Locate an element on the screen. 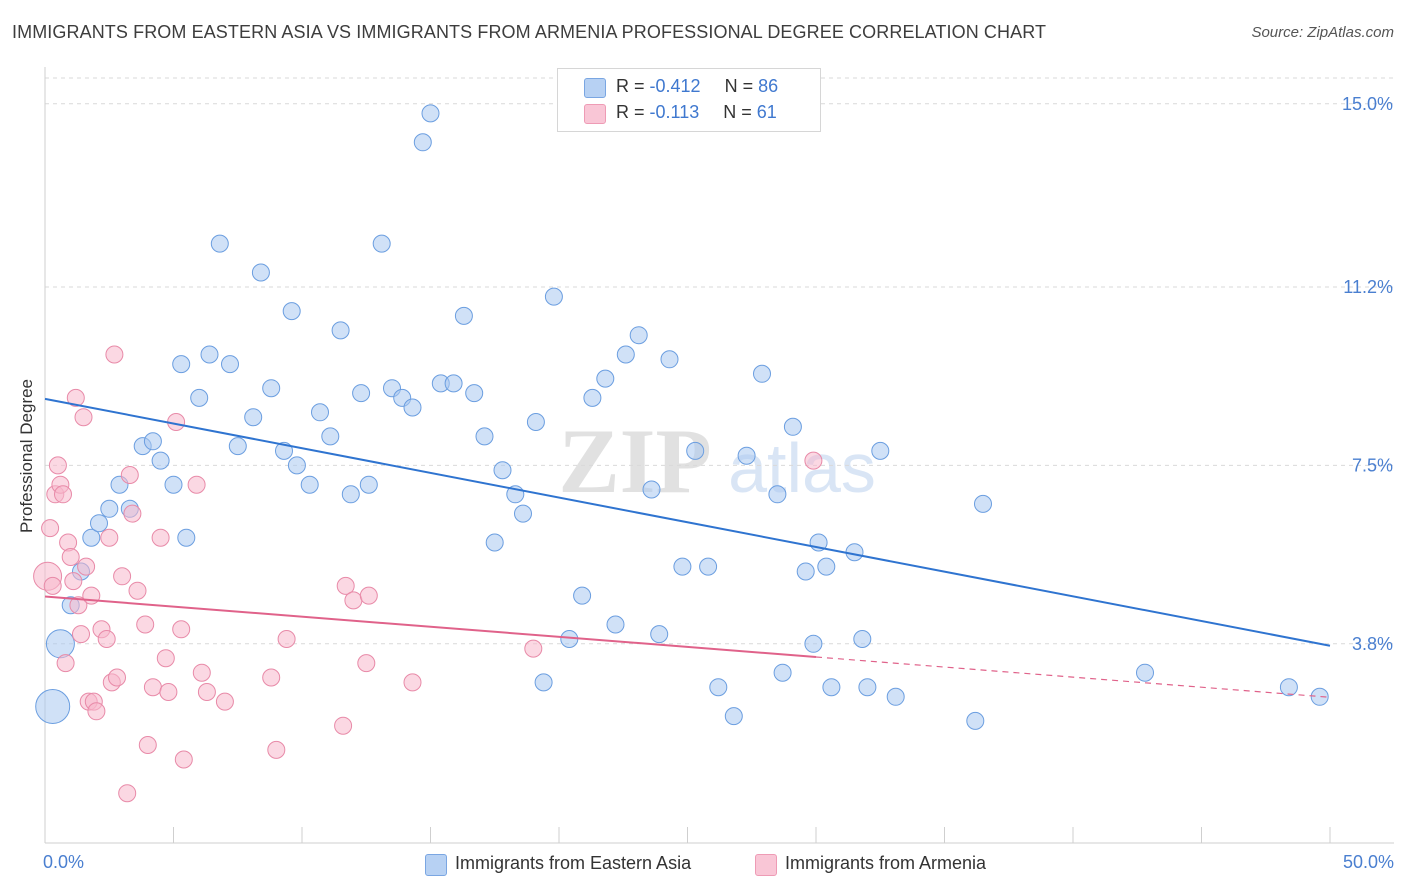 This screenshot has width=1406, height=892. legend-swatch-blue is located at coordinates (436, 865).